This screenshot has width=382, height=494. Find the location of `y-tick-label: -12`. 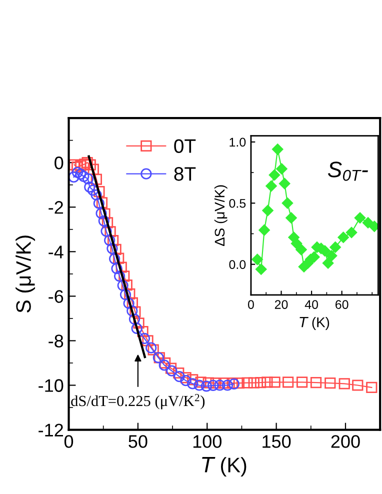

y-tick-label: -12 is located at coordinates (50, 430).